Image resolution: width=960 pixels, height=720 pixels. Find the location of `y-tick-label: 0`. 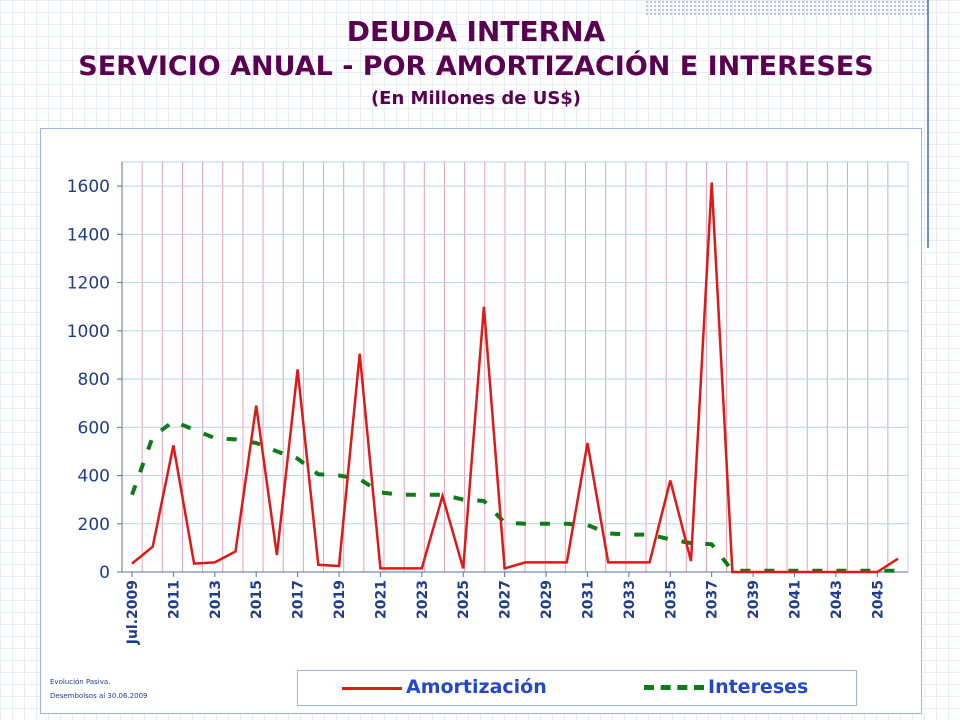

y-tick-label: 0 is located at coordinates (104, 573).